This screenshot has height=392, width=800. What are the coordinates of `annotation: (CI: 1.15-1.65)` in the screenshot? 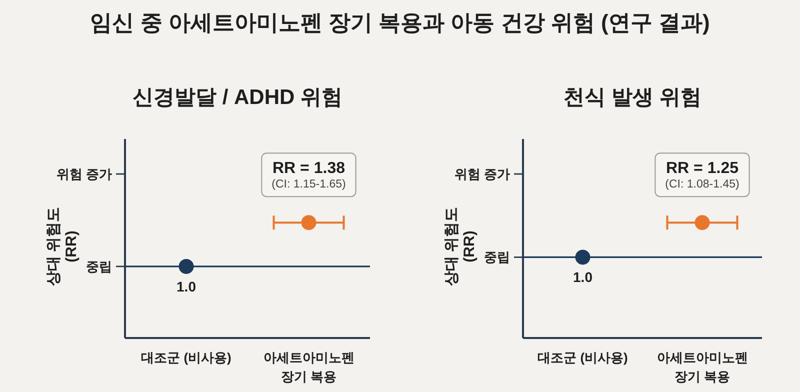 It's located at (309, 184).